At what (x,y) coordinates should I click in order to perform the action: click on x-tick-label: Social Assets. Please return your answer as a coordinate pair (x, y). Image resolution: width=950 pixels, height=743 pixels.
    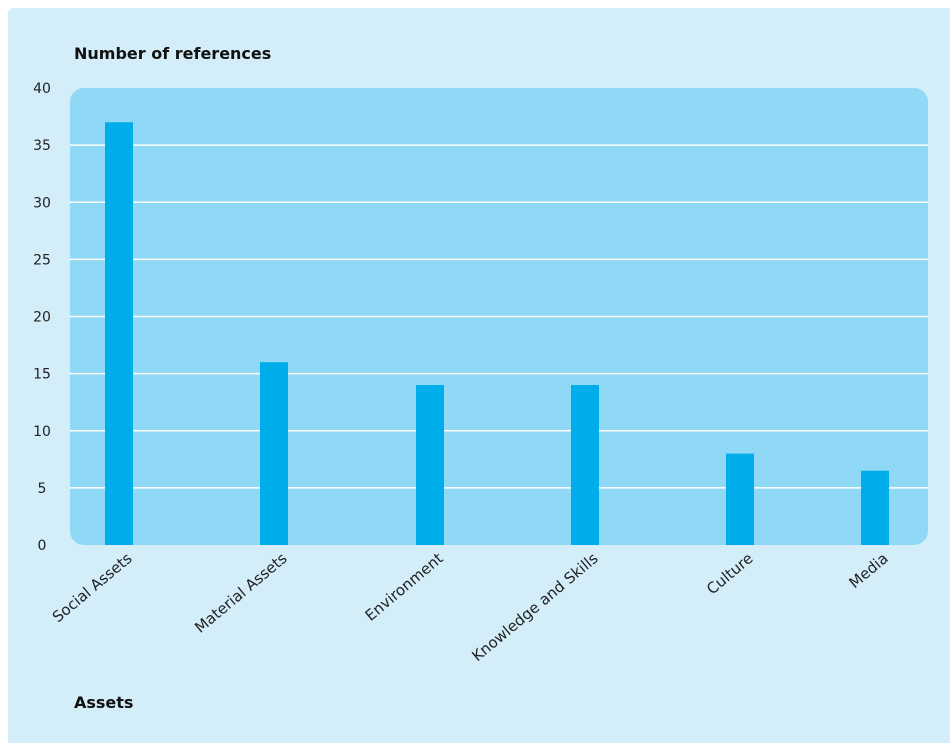
    Looking at the image, I should click on (92, 587).